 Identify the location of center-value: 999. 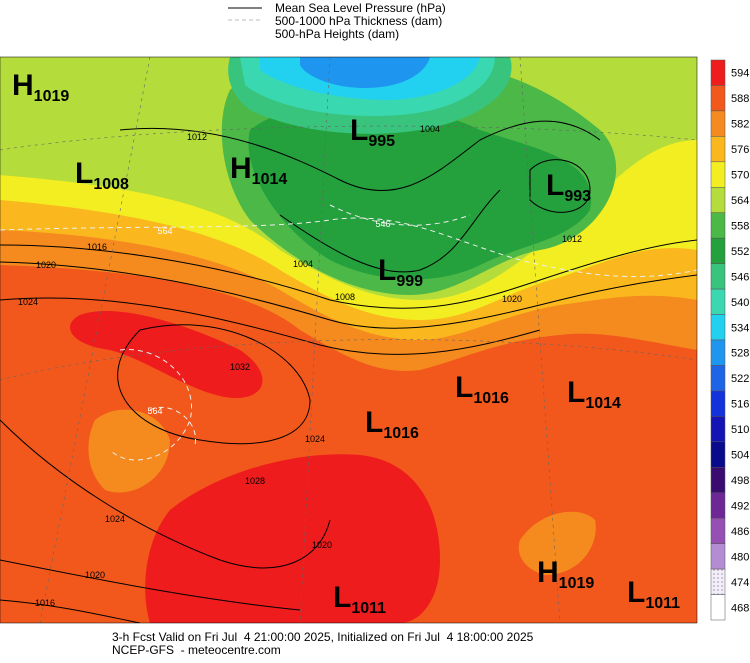
(409, 281).